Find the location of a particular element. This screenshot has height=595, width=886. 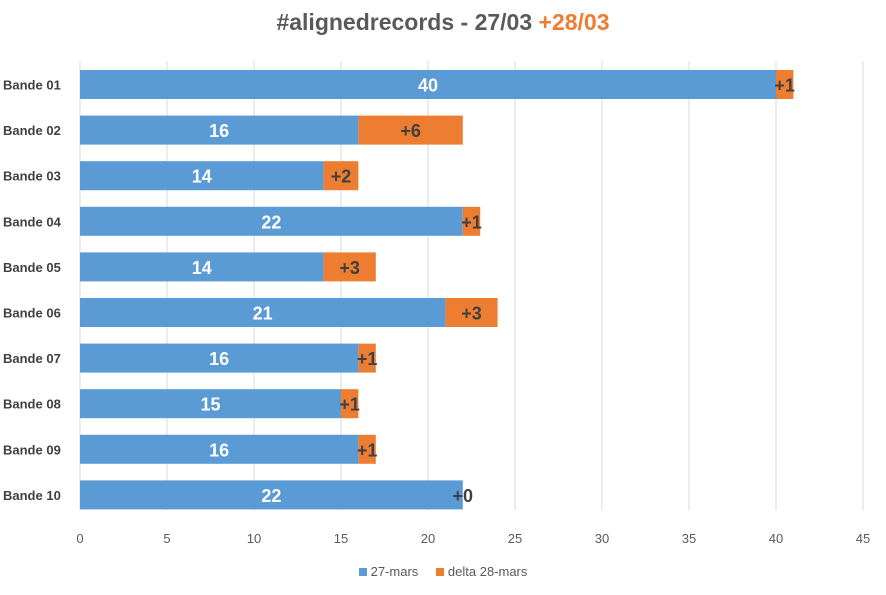

chart-title: #alignedrecords - 27/03 +28/03 is located at coordinates (443, 22).